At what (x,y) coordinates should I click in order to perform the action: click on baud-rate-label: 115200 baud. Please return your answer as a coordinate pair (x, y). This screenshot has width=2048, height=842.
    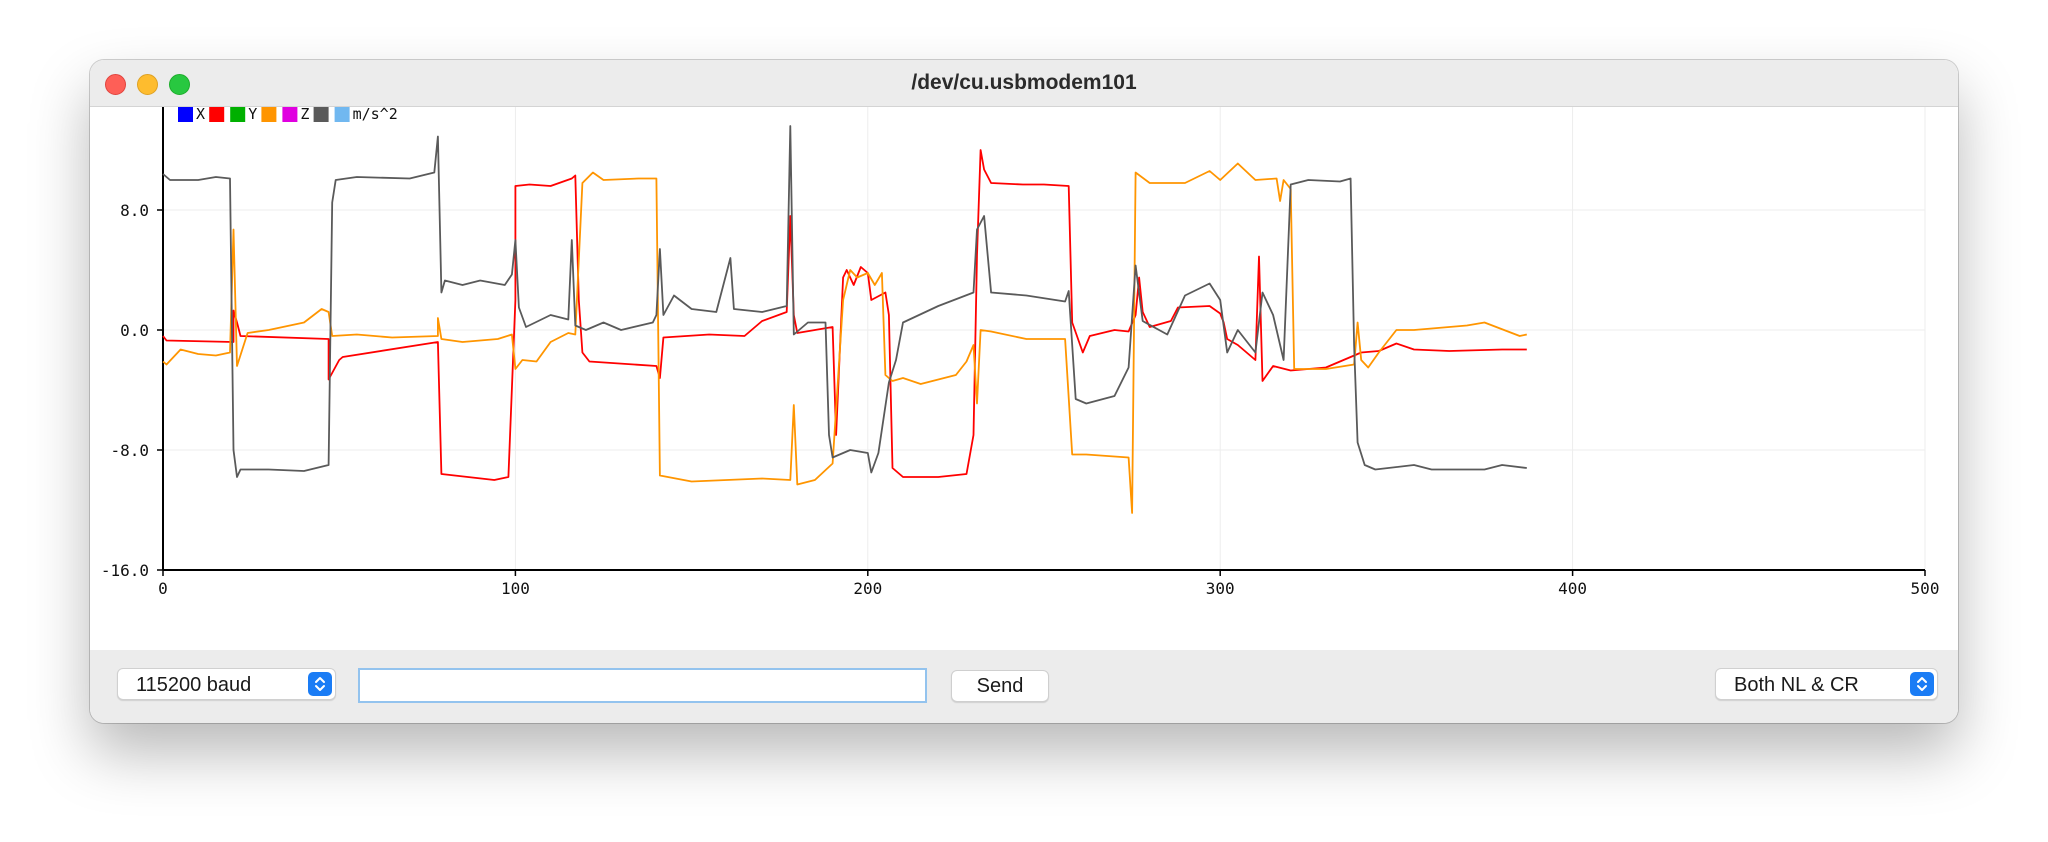
    Looking at the image, I should click on (194, 685).